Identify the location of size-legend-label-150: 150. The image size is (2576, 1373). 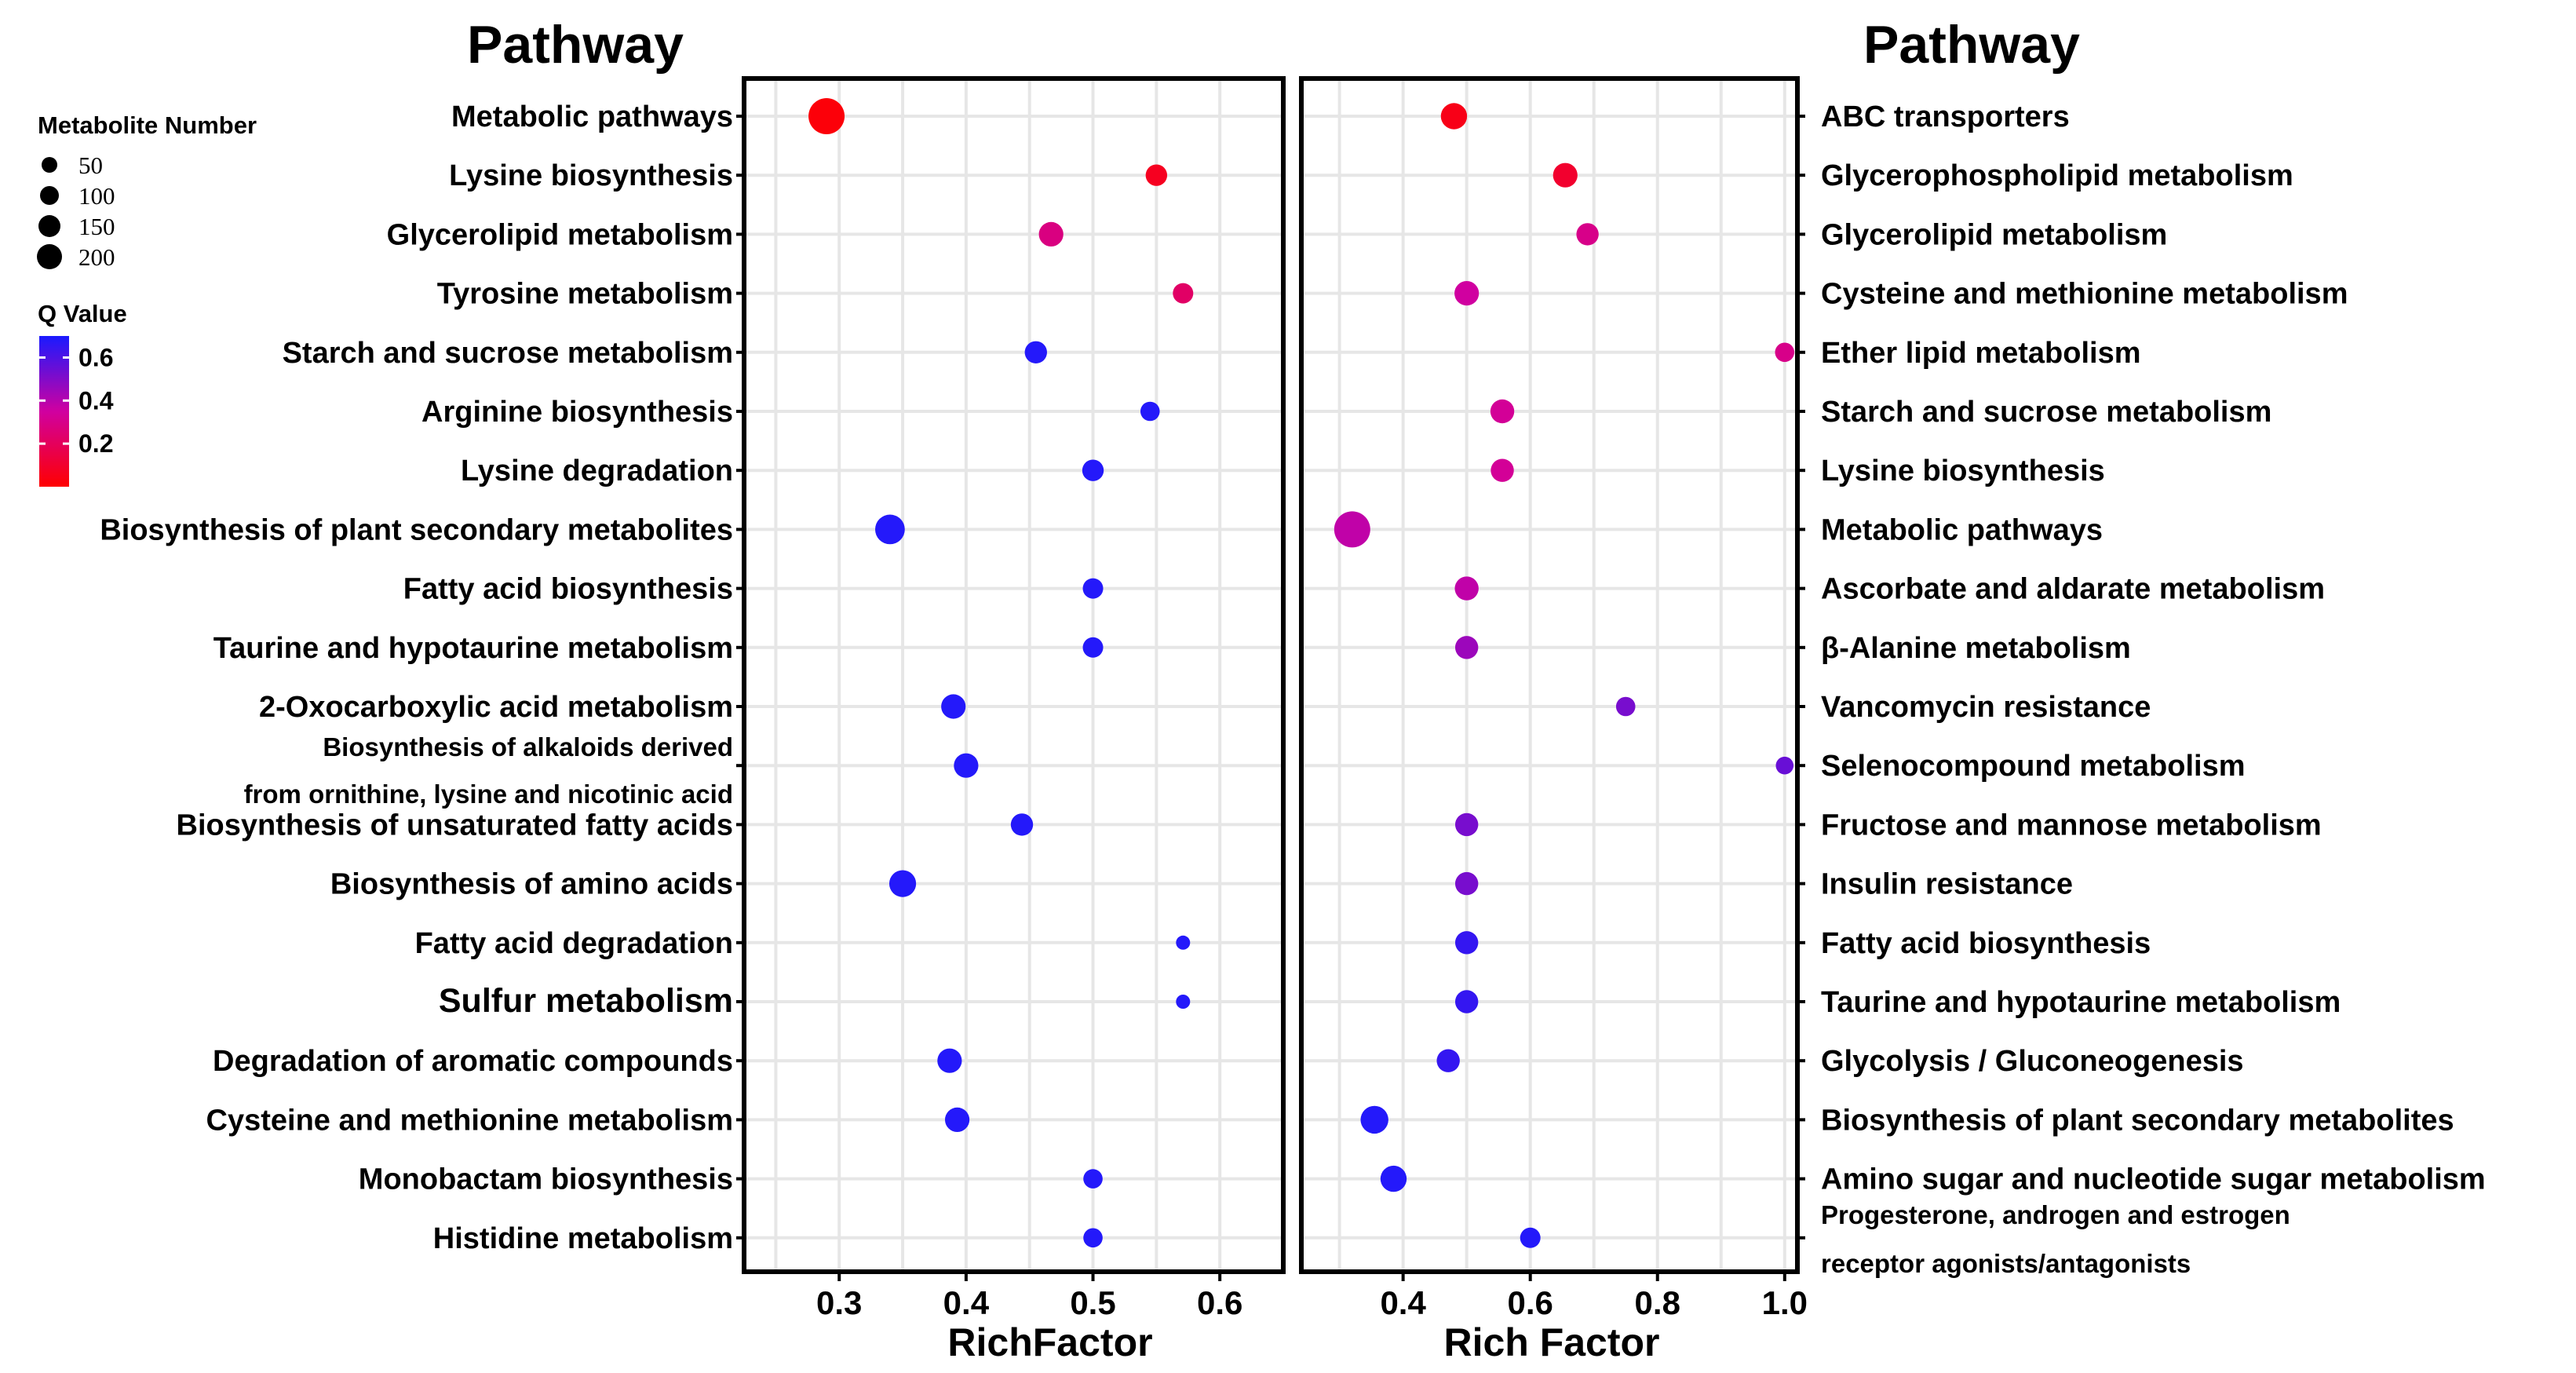
(96, 226).